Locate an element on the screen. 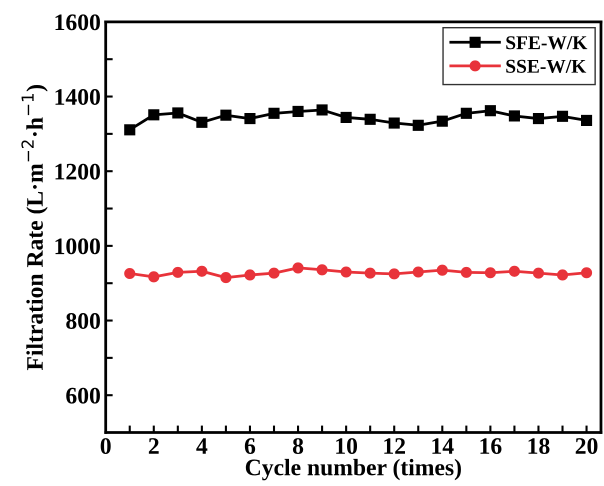  legend-label: SFE-W/K is located at coordinates (547, 43).